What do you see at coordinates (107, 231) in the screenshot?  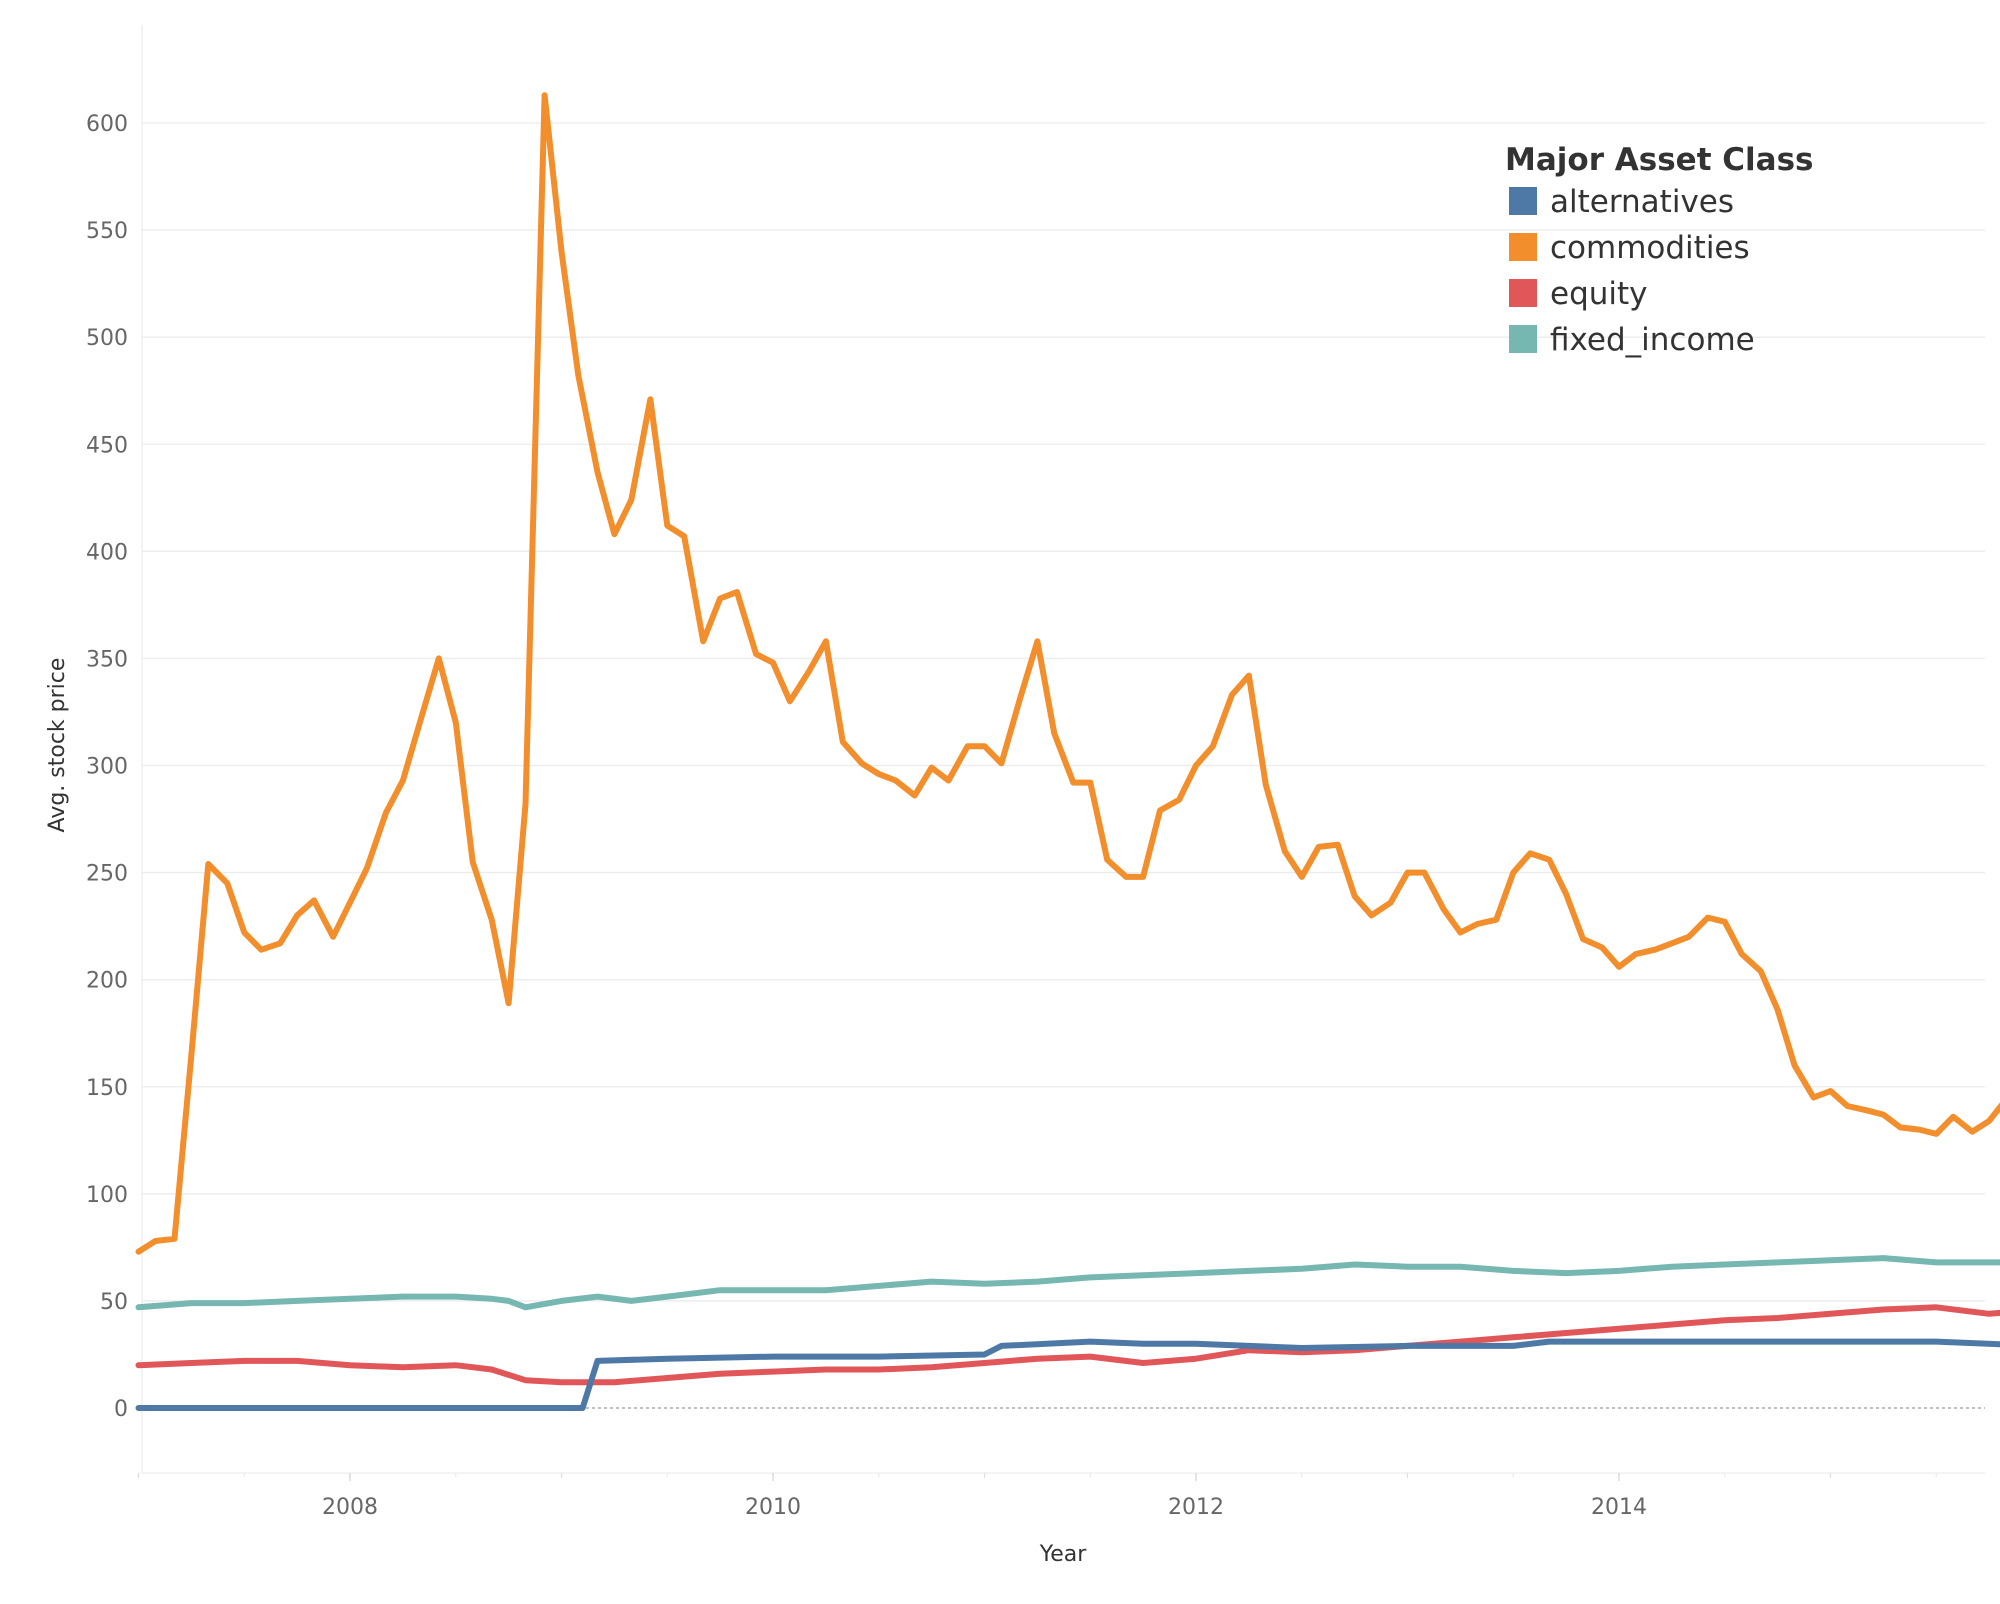 I see `y-tick-label-550: 550` at bounding box center [107, 231].